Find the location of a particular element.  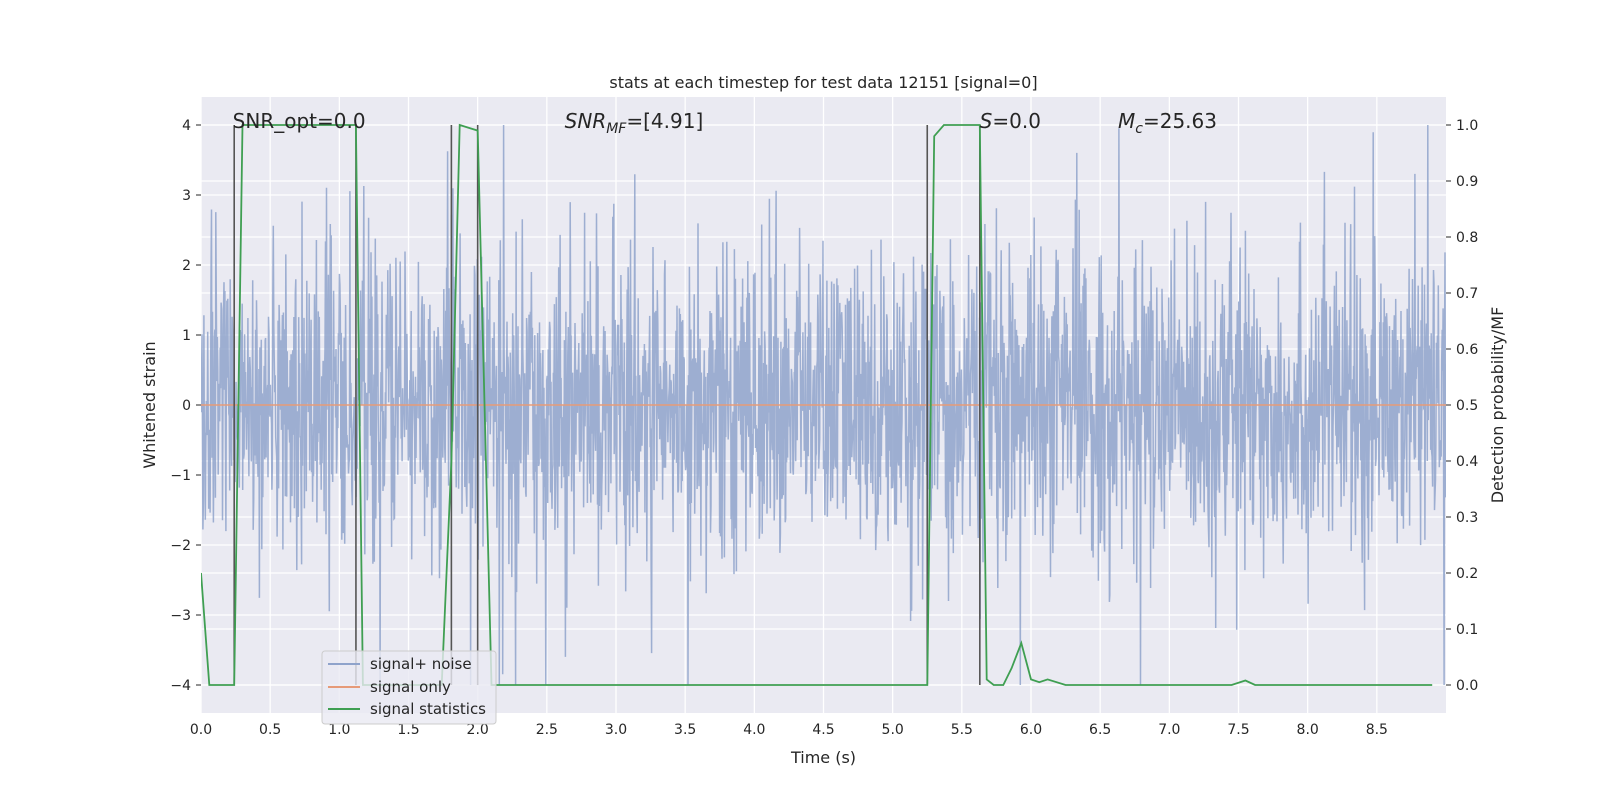

y-tick-label-right: 1.0 is located at coordinates (1467, 126).